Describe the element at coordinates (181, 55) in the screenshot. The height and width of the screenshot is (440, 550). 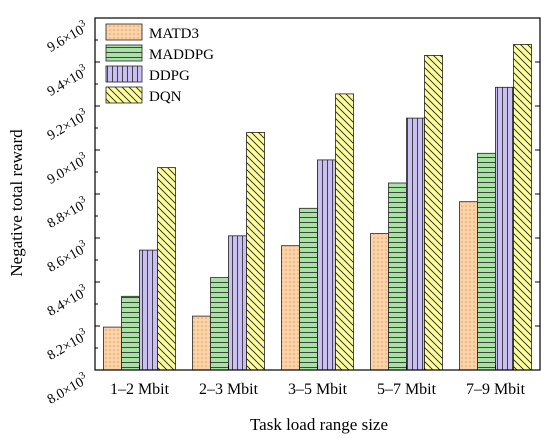
I see `legend-label-maddpg: MADDPG` at that location.